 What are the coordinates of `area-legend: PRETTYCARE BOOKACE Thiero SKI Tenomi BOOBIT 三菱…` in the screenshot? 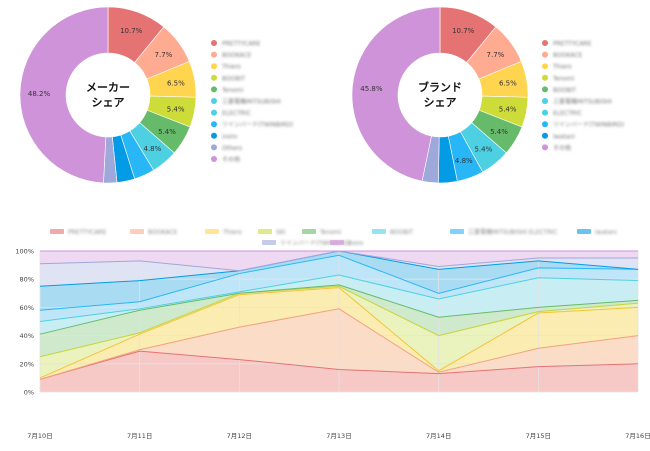 It's located at (333, 237).